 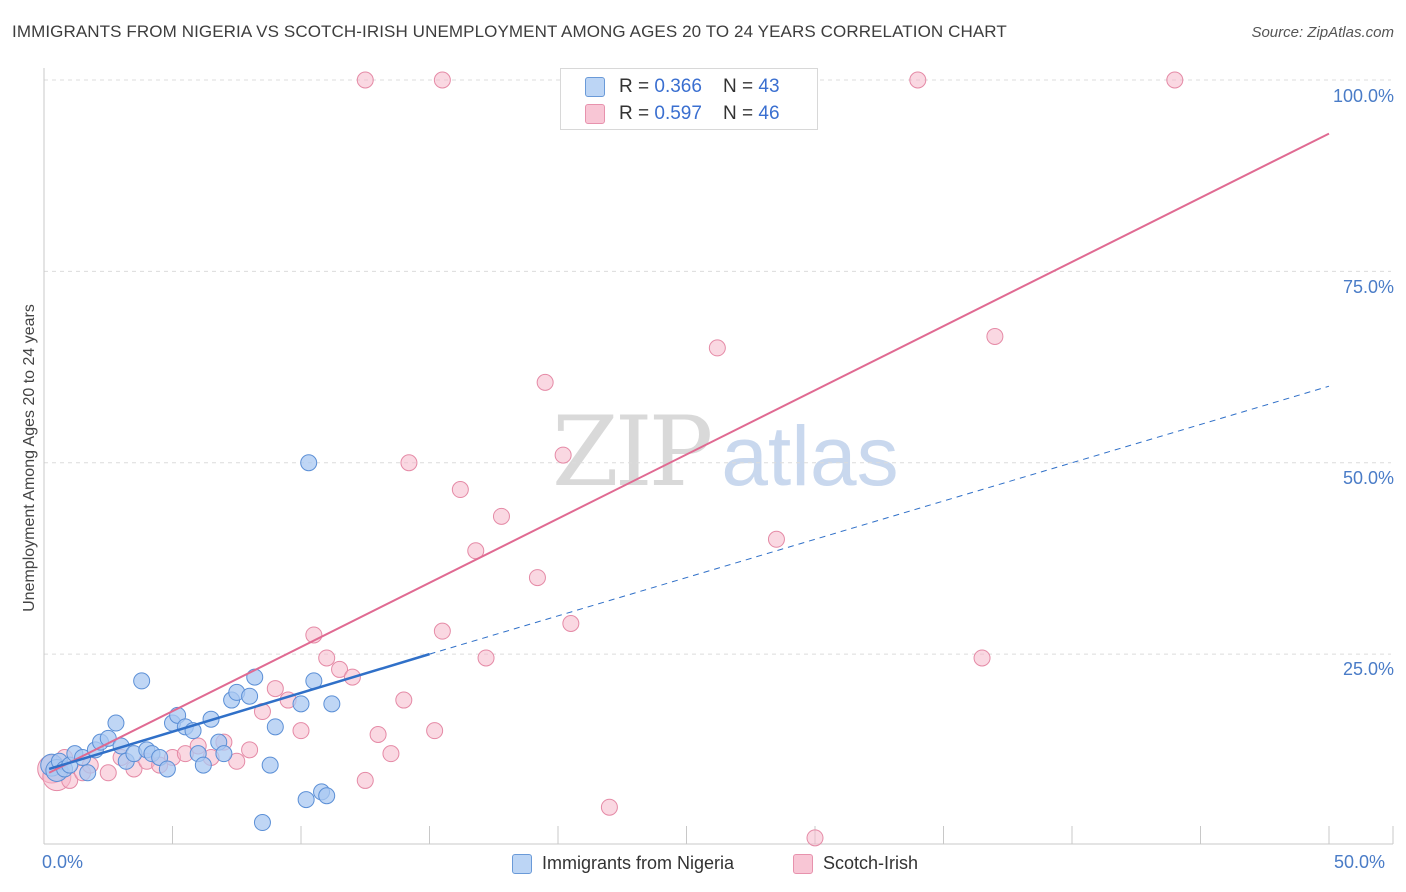 I want to click on y-tick-50: 50.0%, so click(x=1368, y=478).